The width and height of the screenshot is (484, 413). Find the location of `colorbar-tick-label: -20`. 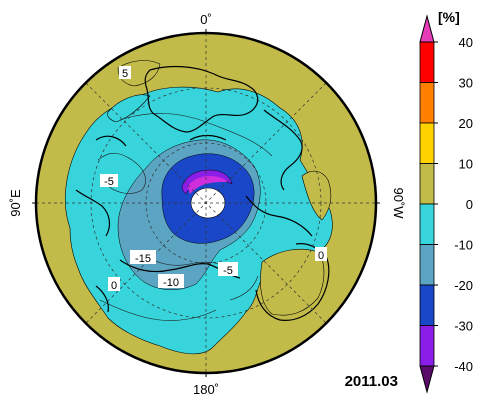

colorbar-tick-label: -20 is located at coordinates (463, 285).